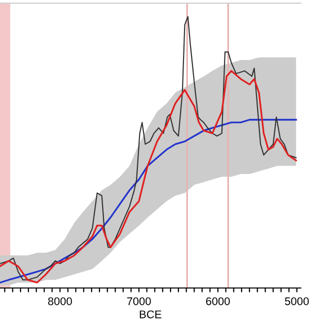 The image size is (320, 320). Describe the element at coordinates (139, 301) in the screenshot. I see `x-tick-label: 7000` at that location.